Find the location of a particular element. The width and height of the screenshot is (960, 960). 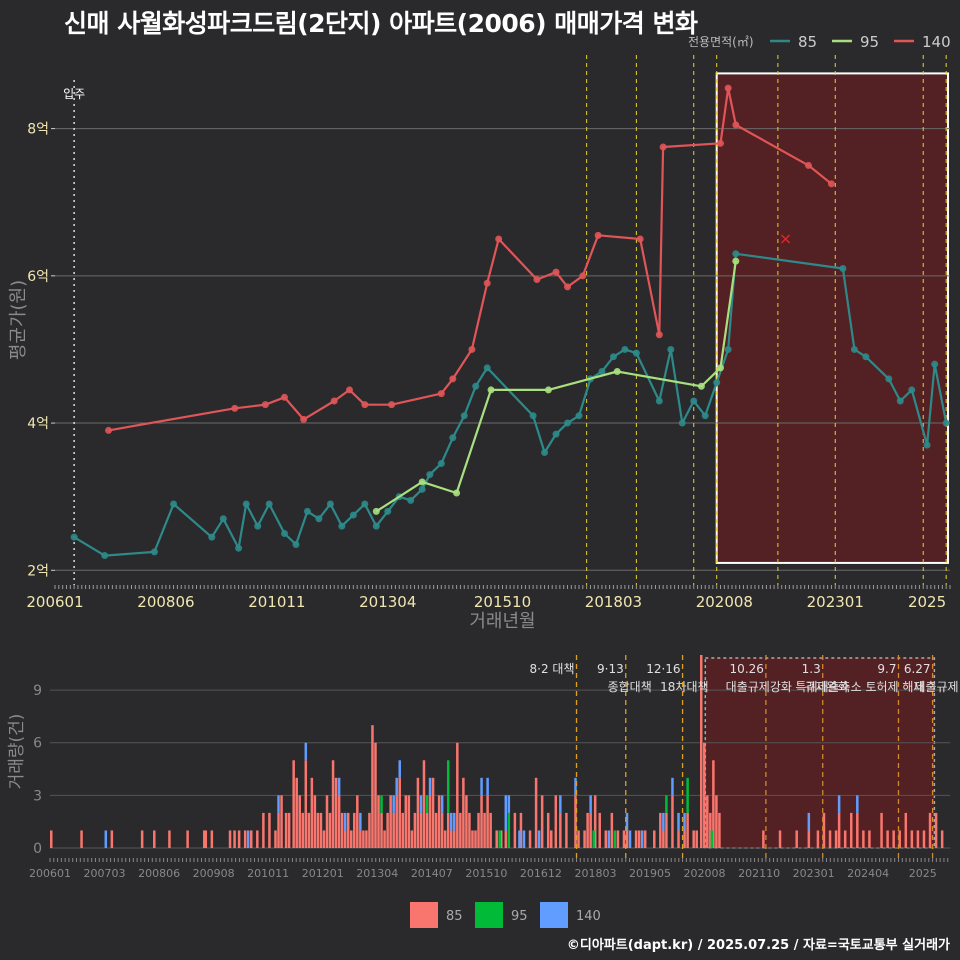

policy-label: 대출규제강화 is located at coordinates (759, 687).